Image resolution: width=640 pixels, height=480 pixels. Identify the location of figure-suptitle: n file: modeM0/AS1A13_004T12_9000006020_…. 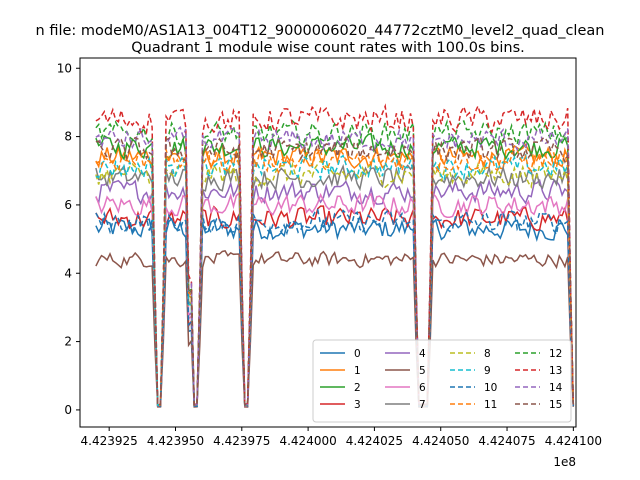
(320, 31).